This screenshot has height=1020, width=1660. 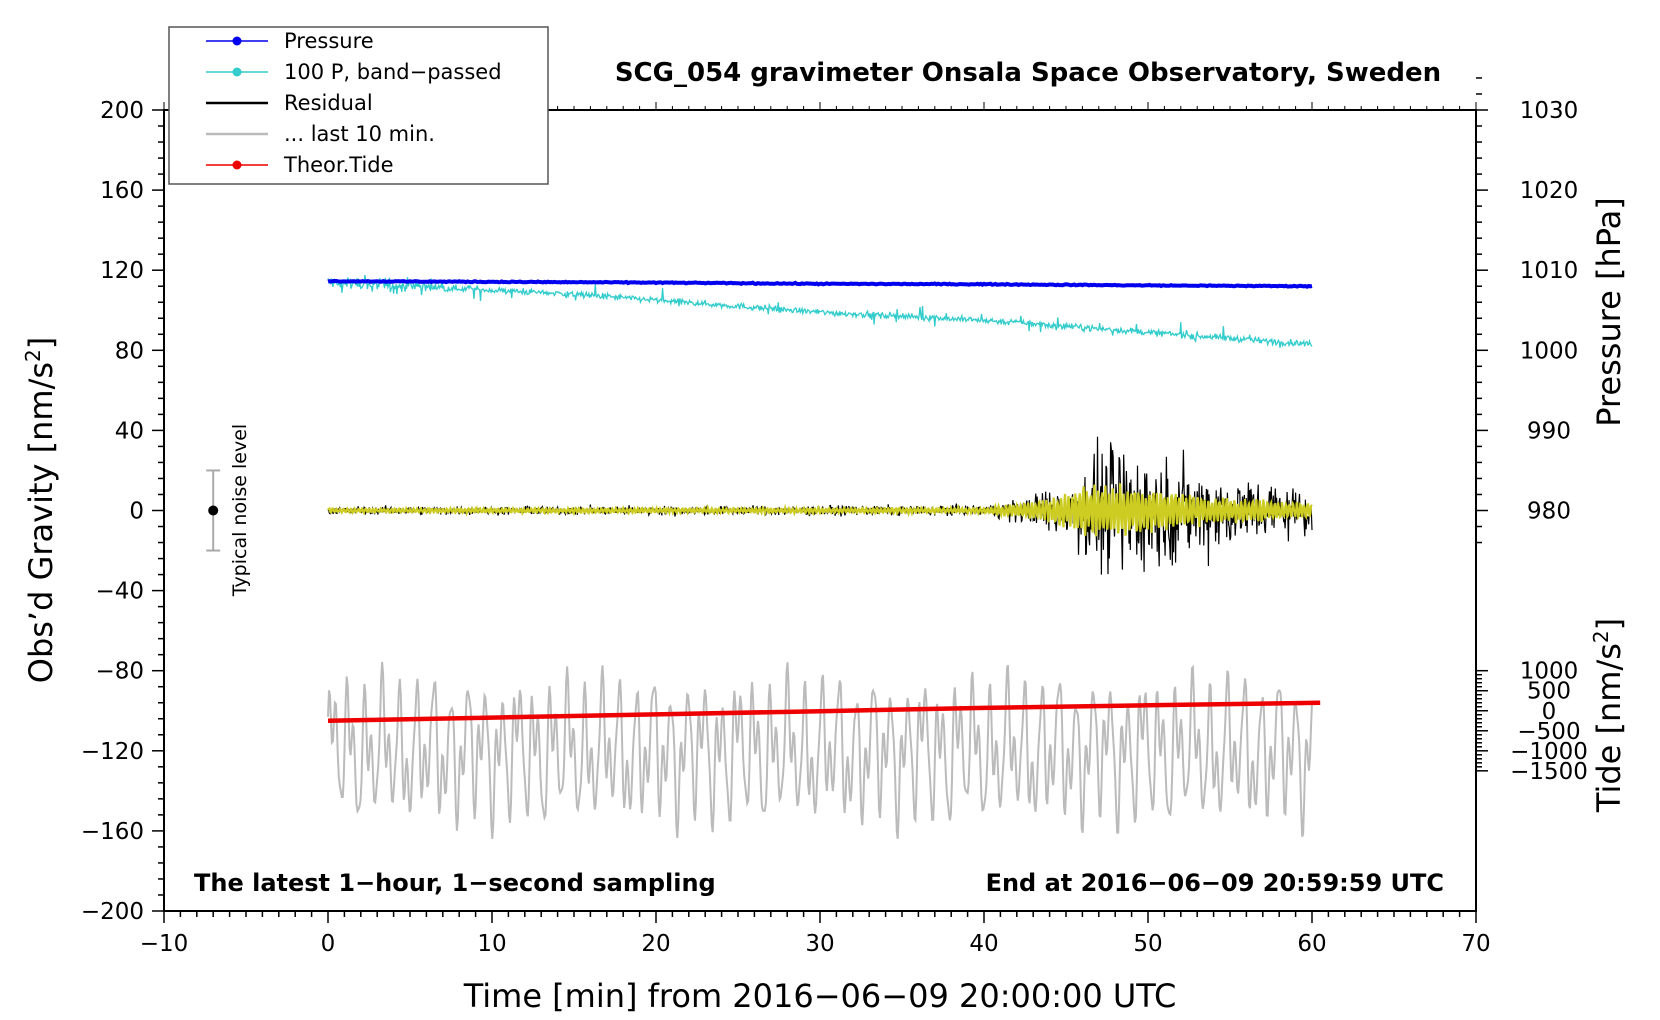 What do you see at coordinates (1549, 692) in the screenshot?
I see `tide-tick-label: 500` at bounding box center [1549, 692].